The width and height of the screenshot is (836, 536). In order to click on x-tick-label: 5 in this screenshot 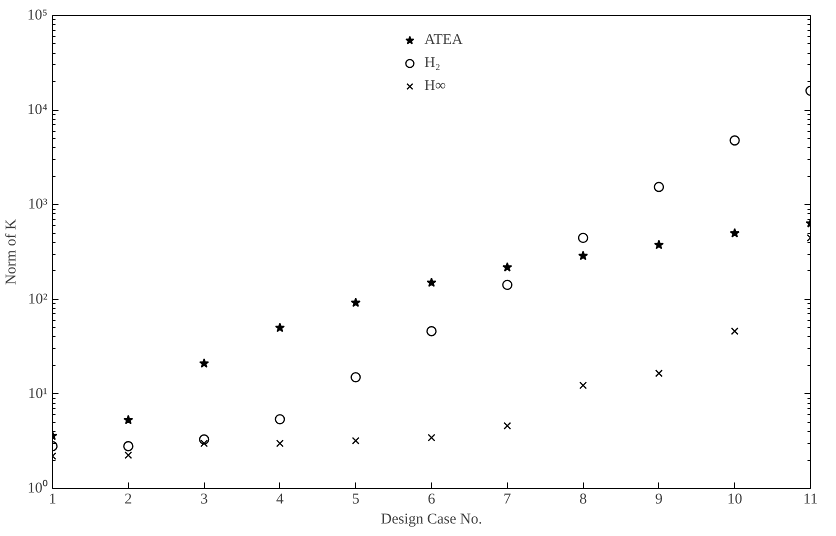, I will do `click(356, 500)`.